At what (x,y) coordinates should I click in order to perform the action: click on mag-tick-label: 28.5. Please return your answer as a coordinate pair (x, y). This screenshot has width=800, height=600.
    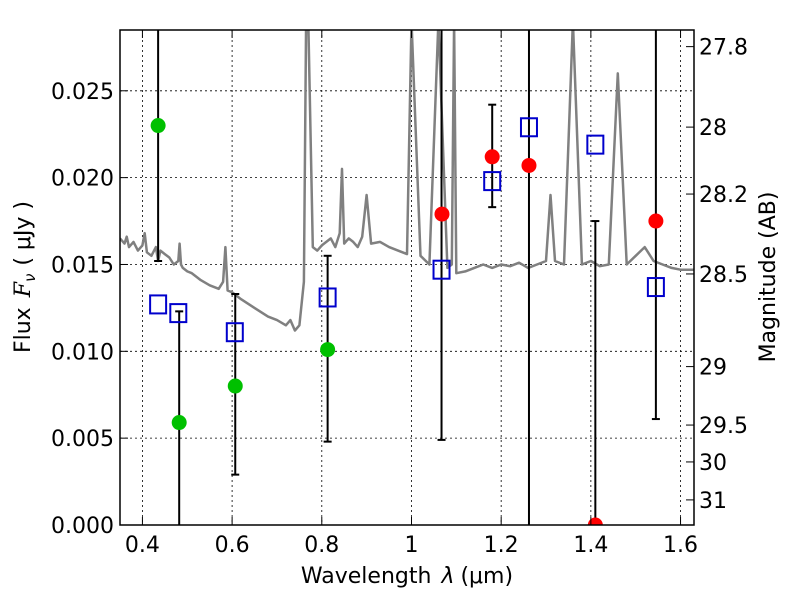
    Looking at the image, I should click on (723, 275).